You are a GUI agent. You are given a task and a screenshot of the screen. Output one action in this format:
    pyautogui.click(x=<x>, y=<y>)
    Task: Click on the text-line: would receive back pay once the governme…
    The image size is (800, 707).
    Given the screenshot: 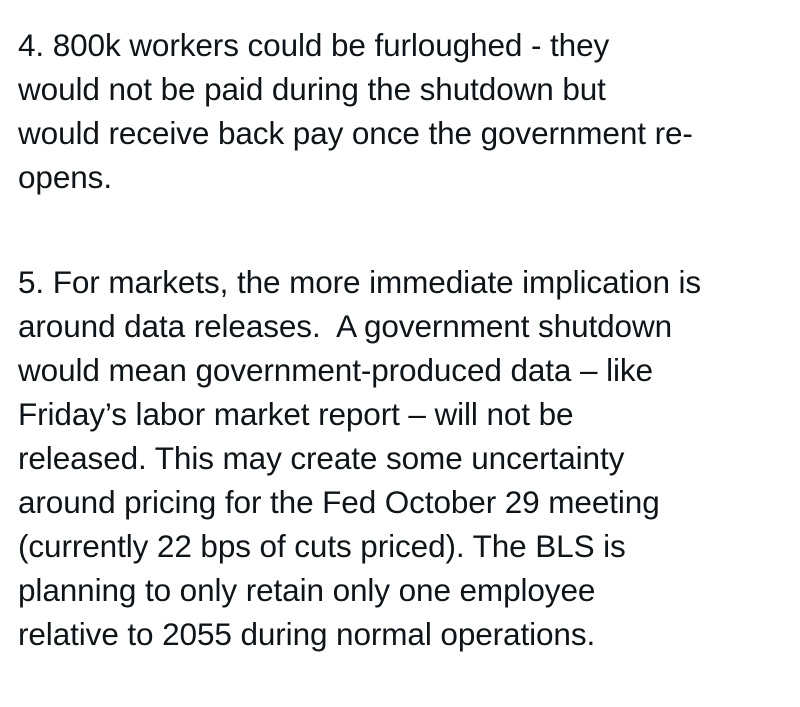 What is the action you would take?
    pyautogui.click(x=355, y=133)
    